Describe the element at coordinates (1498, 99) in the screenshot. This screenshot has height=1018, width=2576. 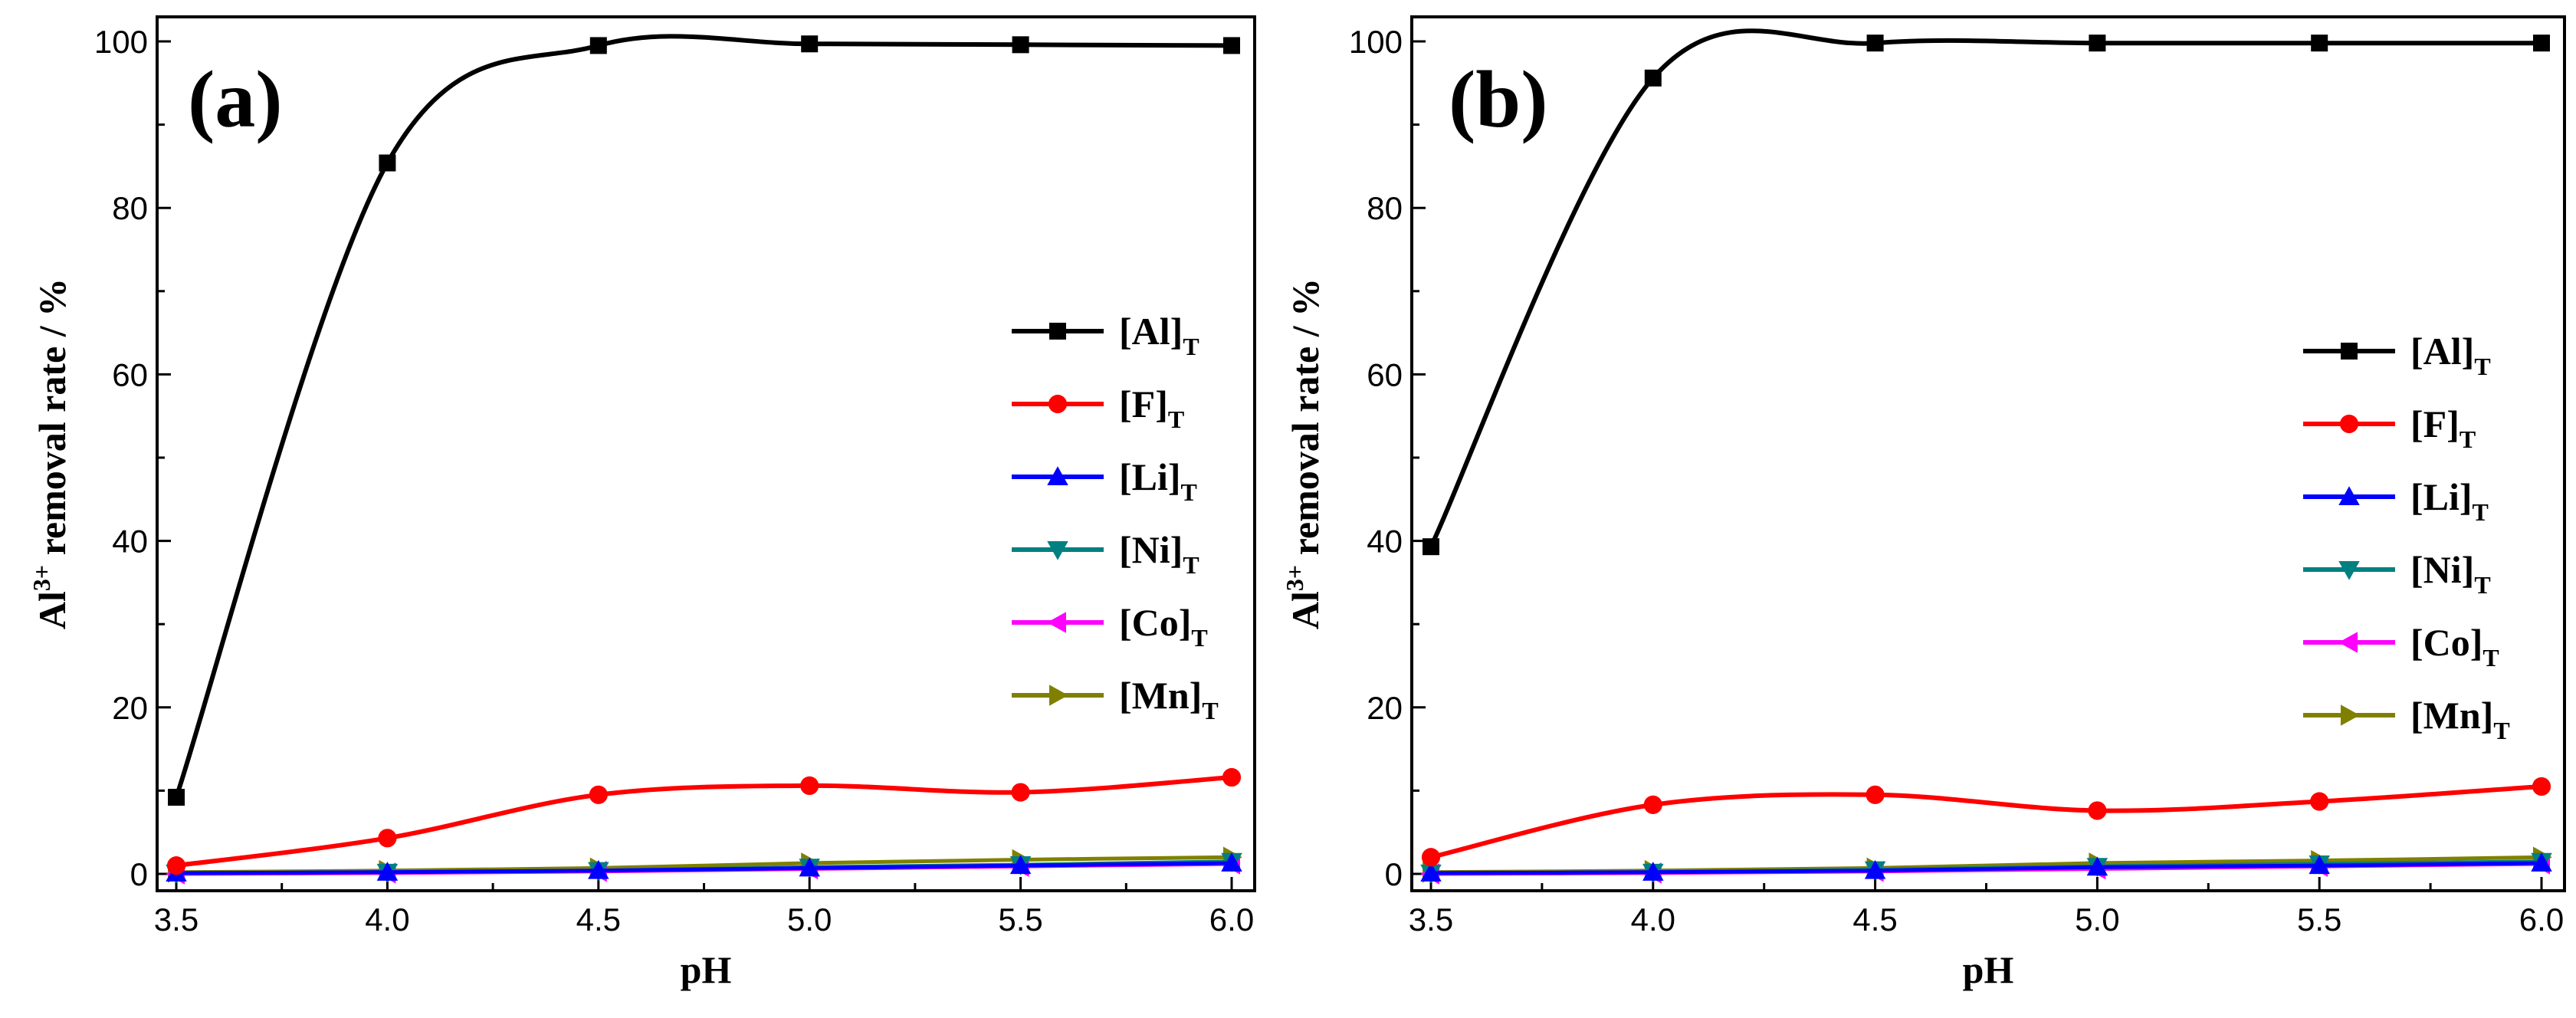
I see `panel-label: (b)` at that location.